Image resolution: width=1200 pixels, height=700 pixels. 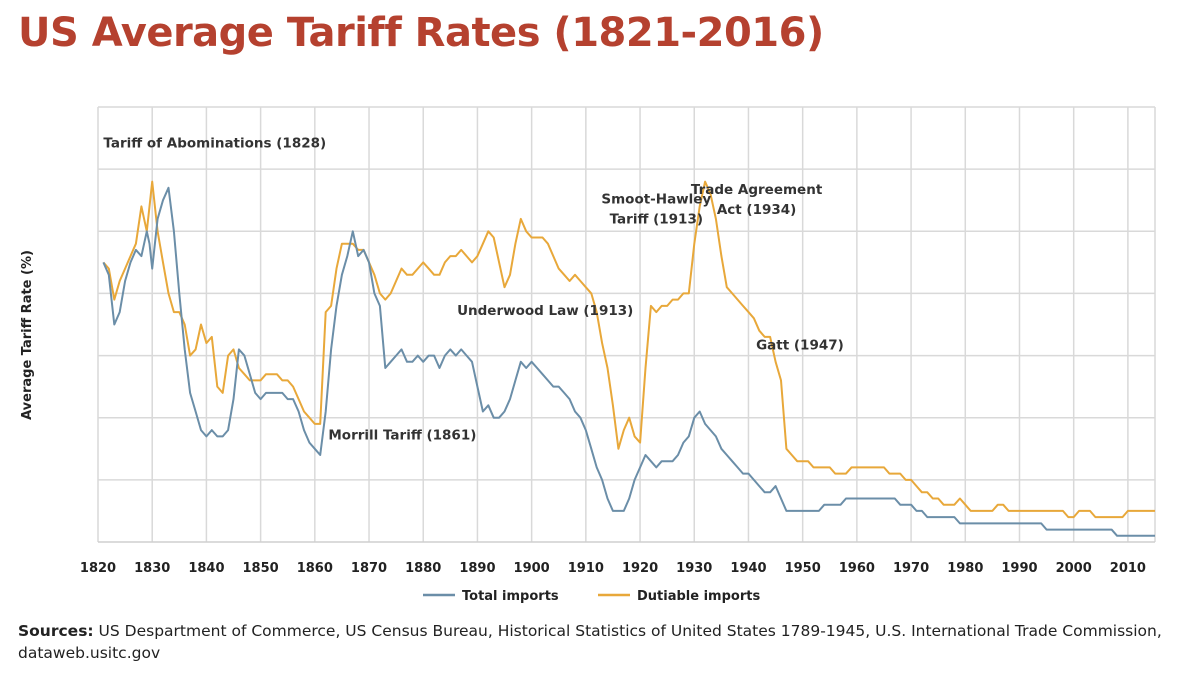 I want to click on legend-label: Dutiable imports, so click(x=698, y=596).